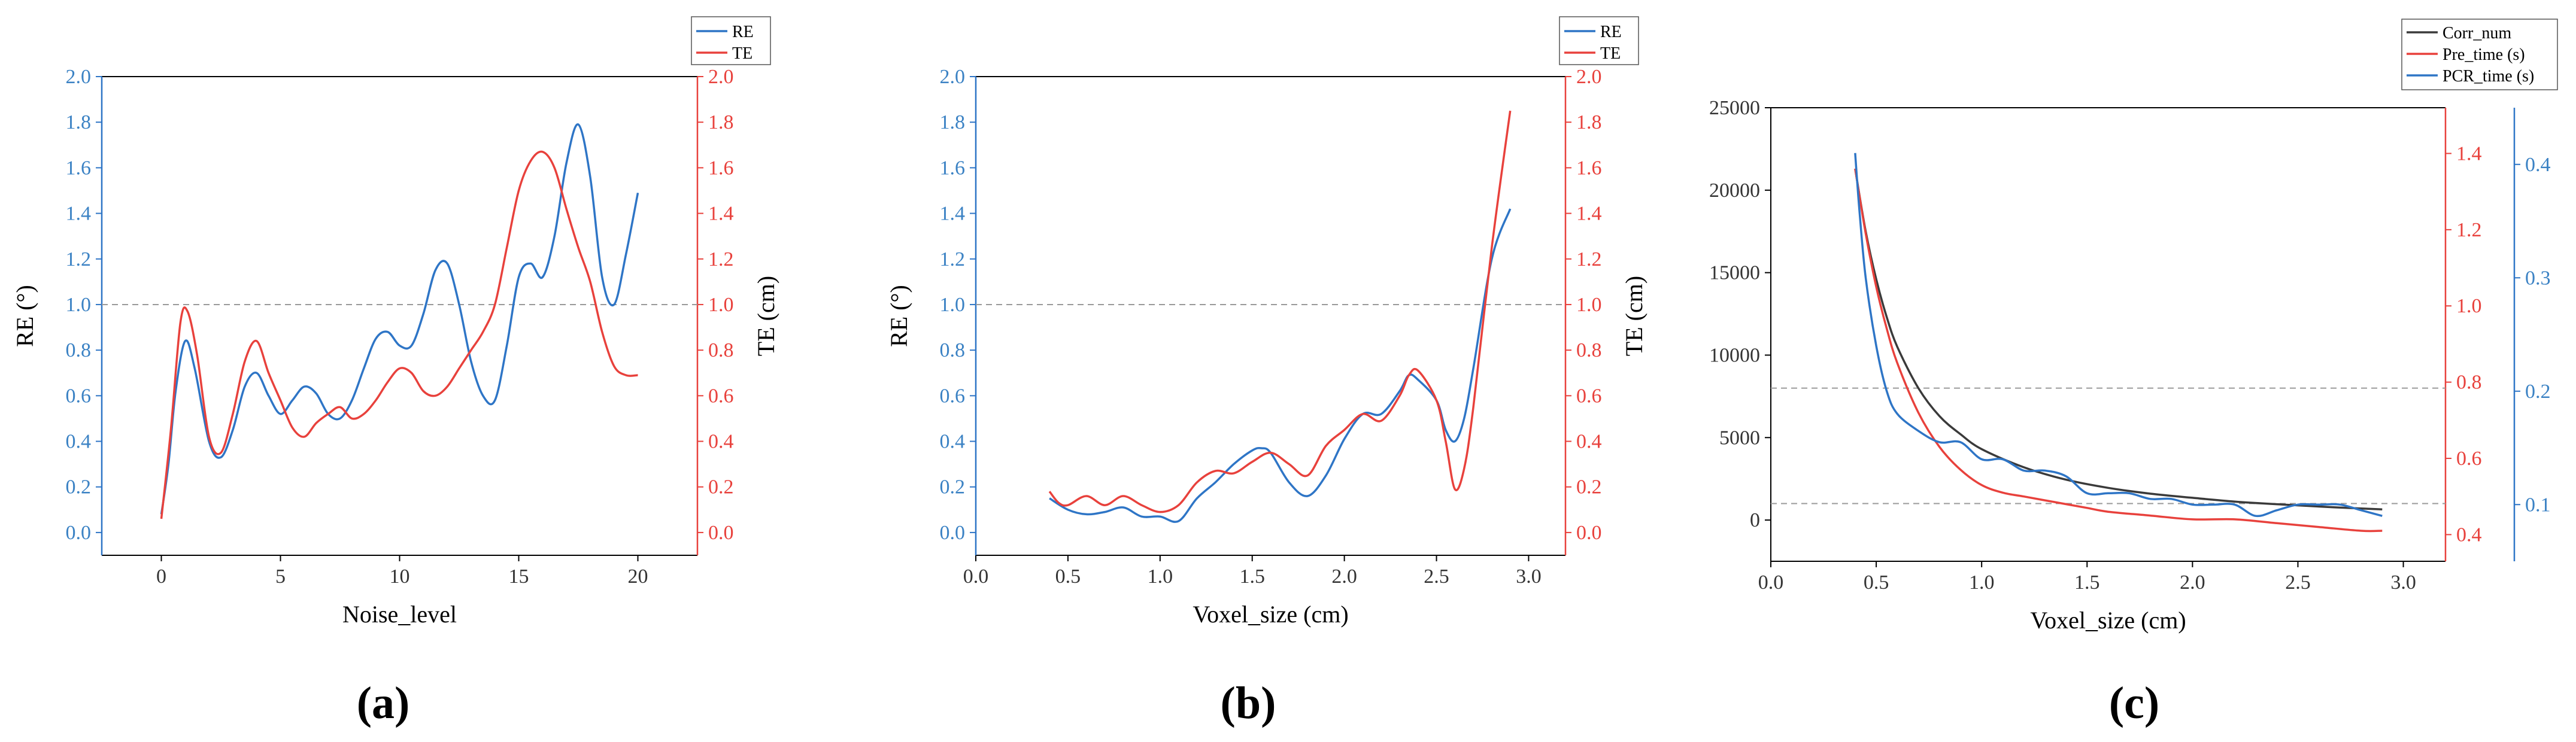  What do you see at coordinates (1739, 438) in the screenshot?
I see `left-y-tick-label: 5000` at bounding box center [1739, 438].